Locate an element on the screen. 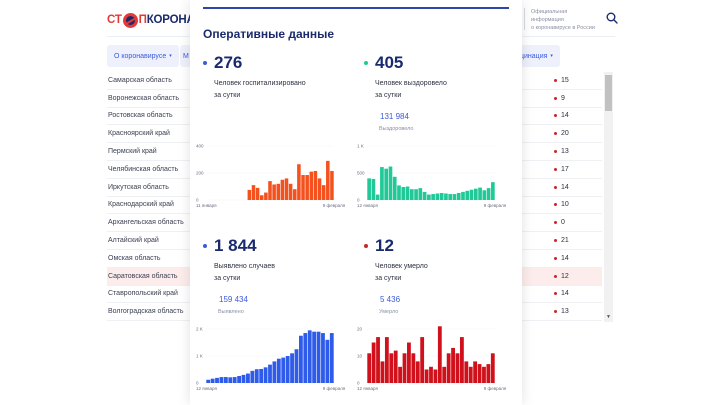 Image resolution: width=720 pixels, height=405 pixels. scrollbar-thumb is located at coordinates (608, 93).